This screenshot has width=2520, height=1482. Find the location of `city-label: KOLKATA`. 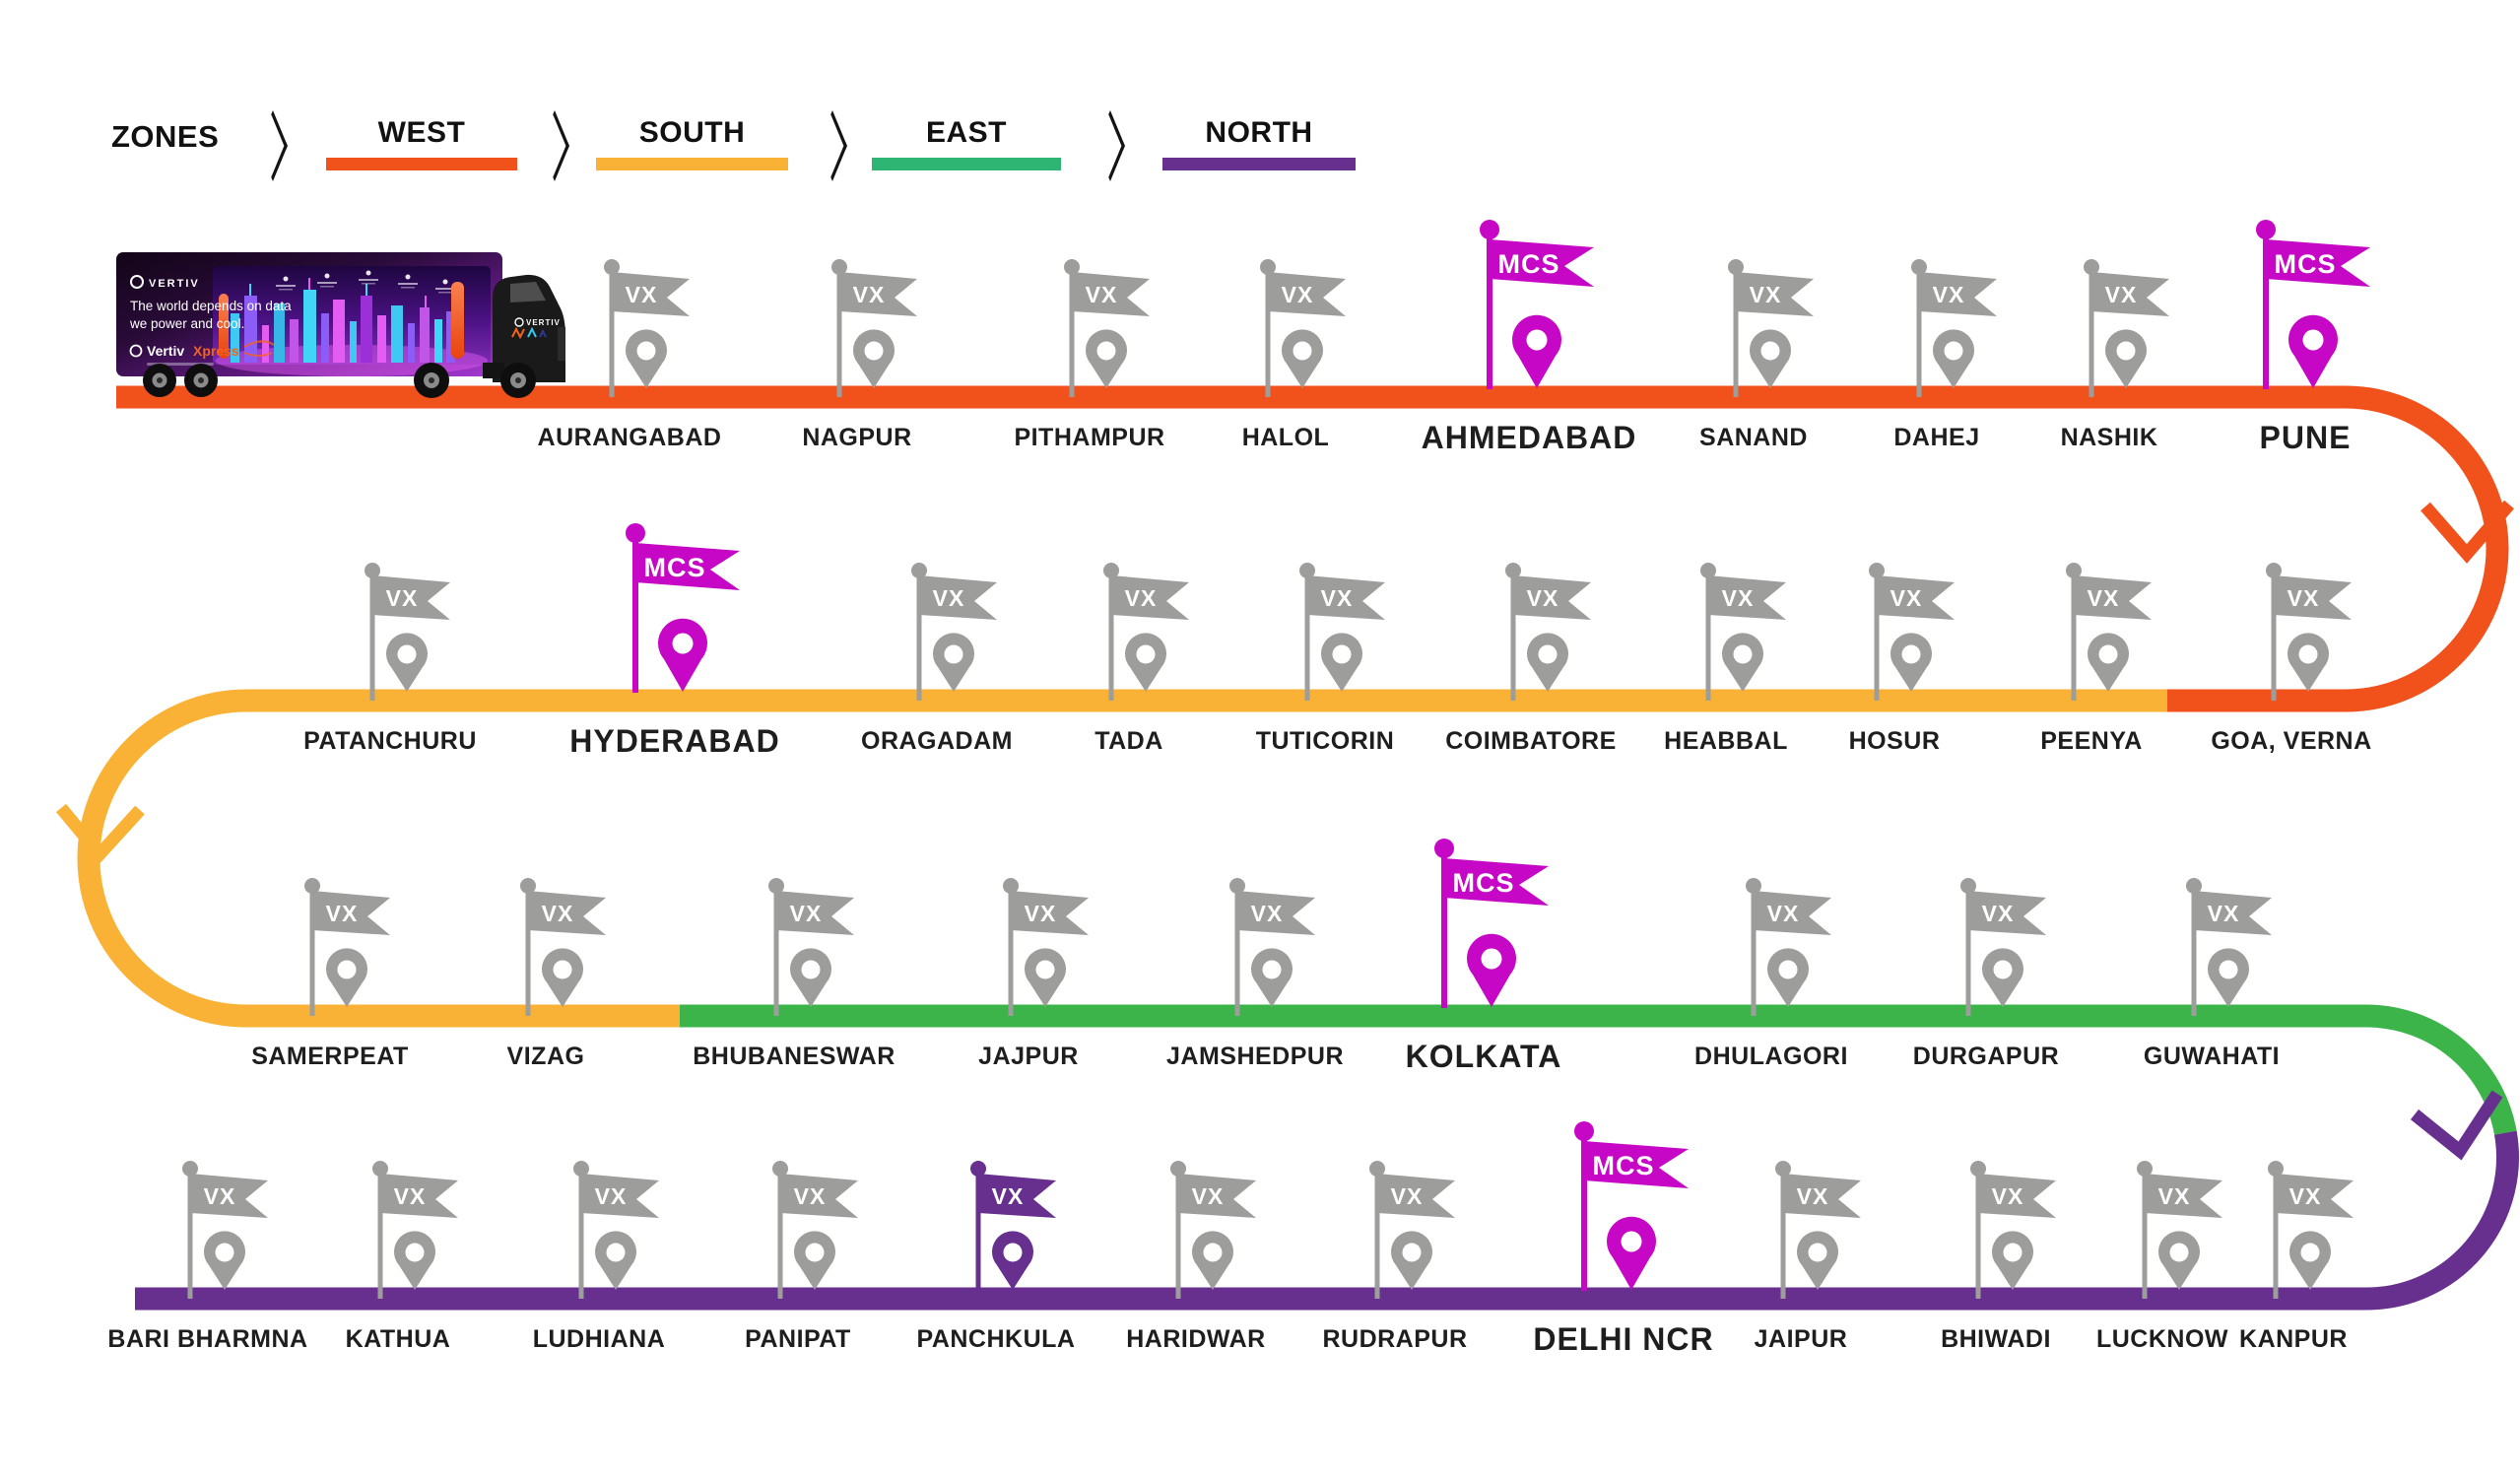

city-label: KOLKATA is located at coordinates (1484, 1056).